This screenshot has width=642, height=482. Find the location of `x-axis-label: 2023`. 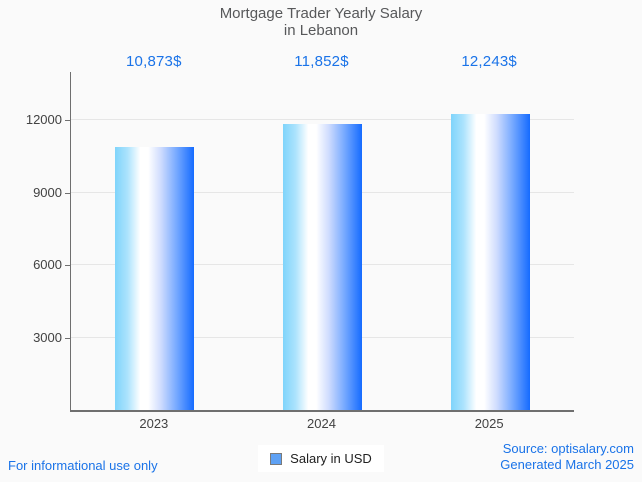

x-axis-label: 2023 is located at coordinates (154, 423).